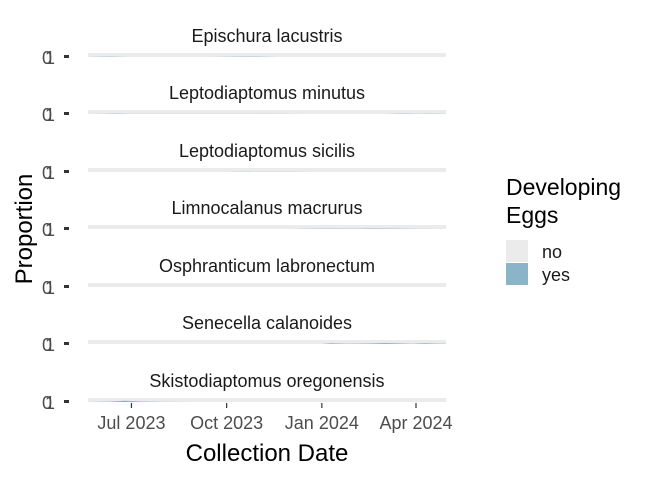 This screenshot has width=672, height=480. What do you see at coordinates (563, 187) in the screenshot?
I see `legend-title-line-1: Developing` at bounding box center [563, 187].